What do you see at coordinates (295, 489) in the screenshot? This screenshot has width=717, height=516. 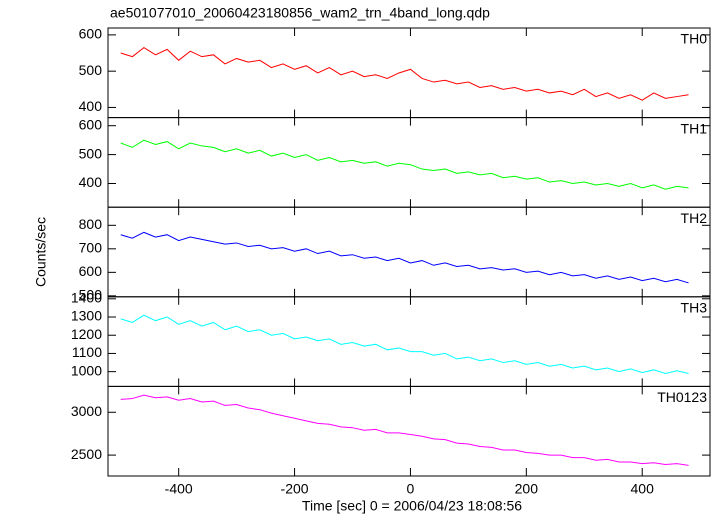 I see `x-tick-label: -200` at bounding box center [295, 489].